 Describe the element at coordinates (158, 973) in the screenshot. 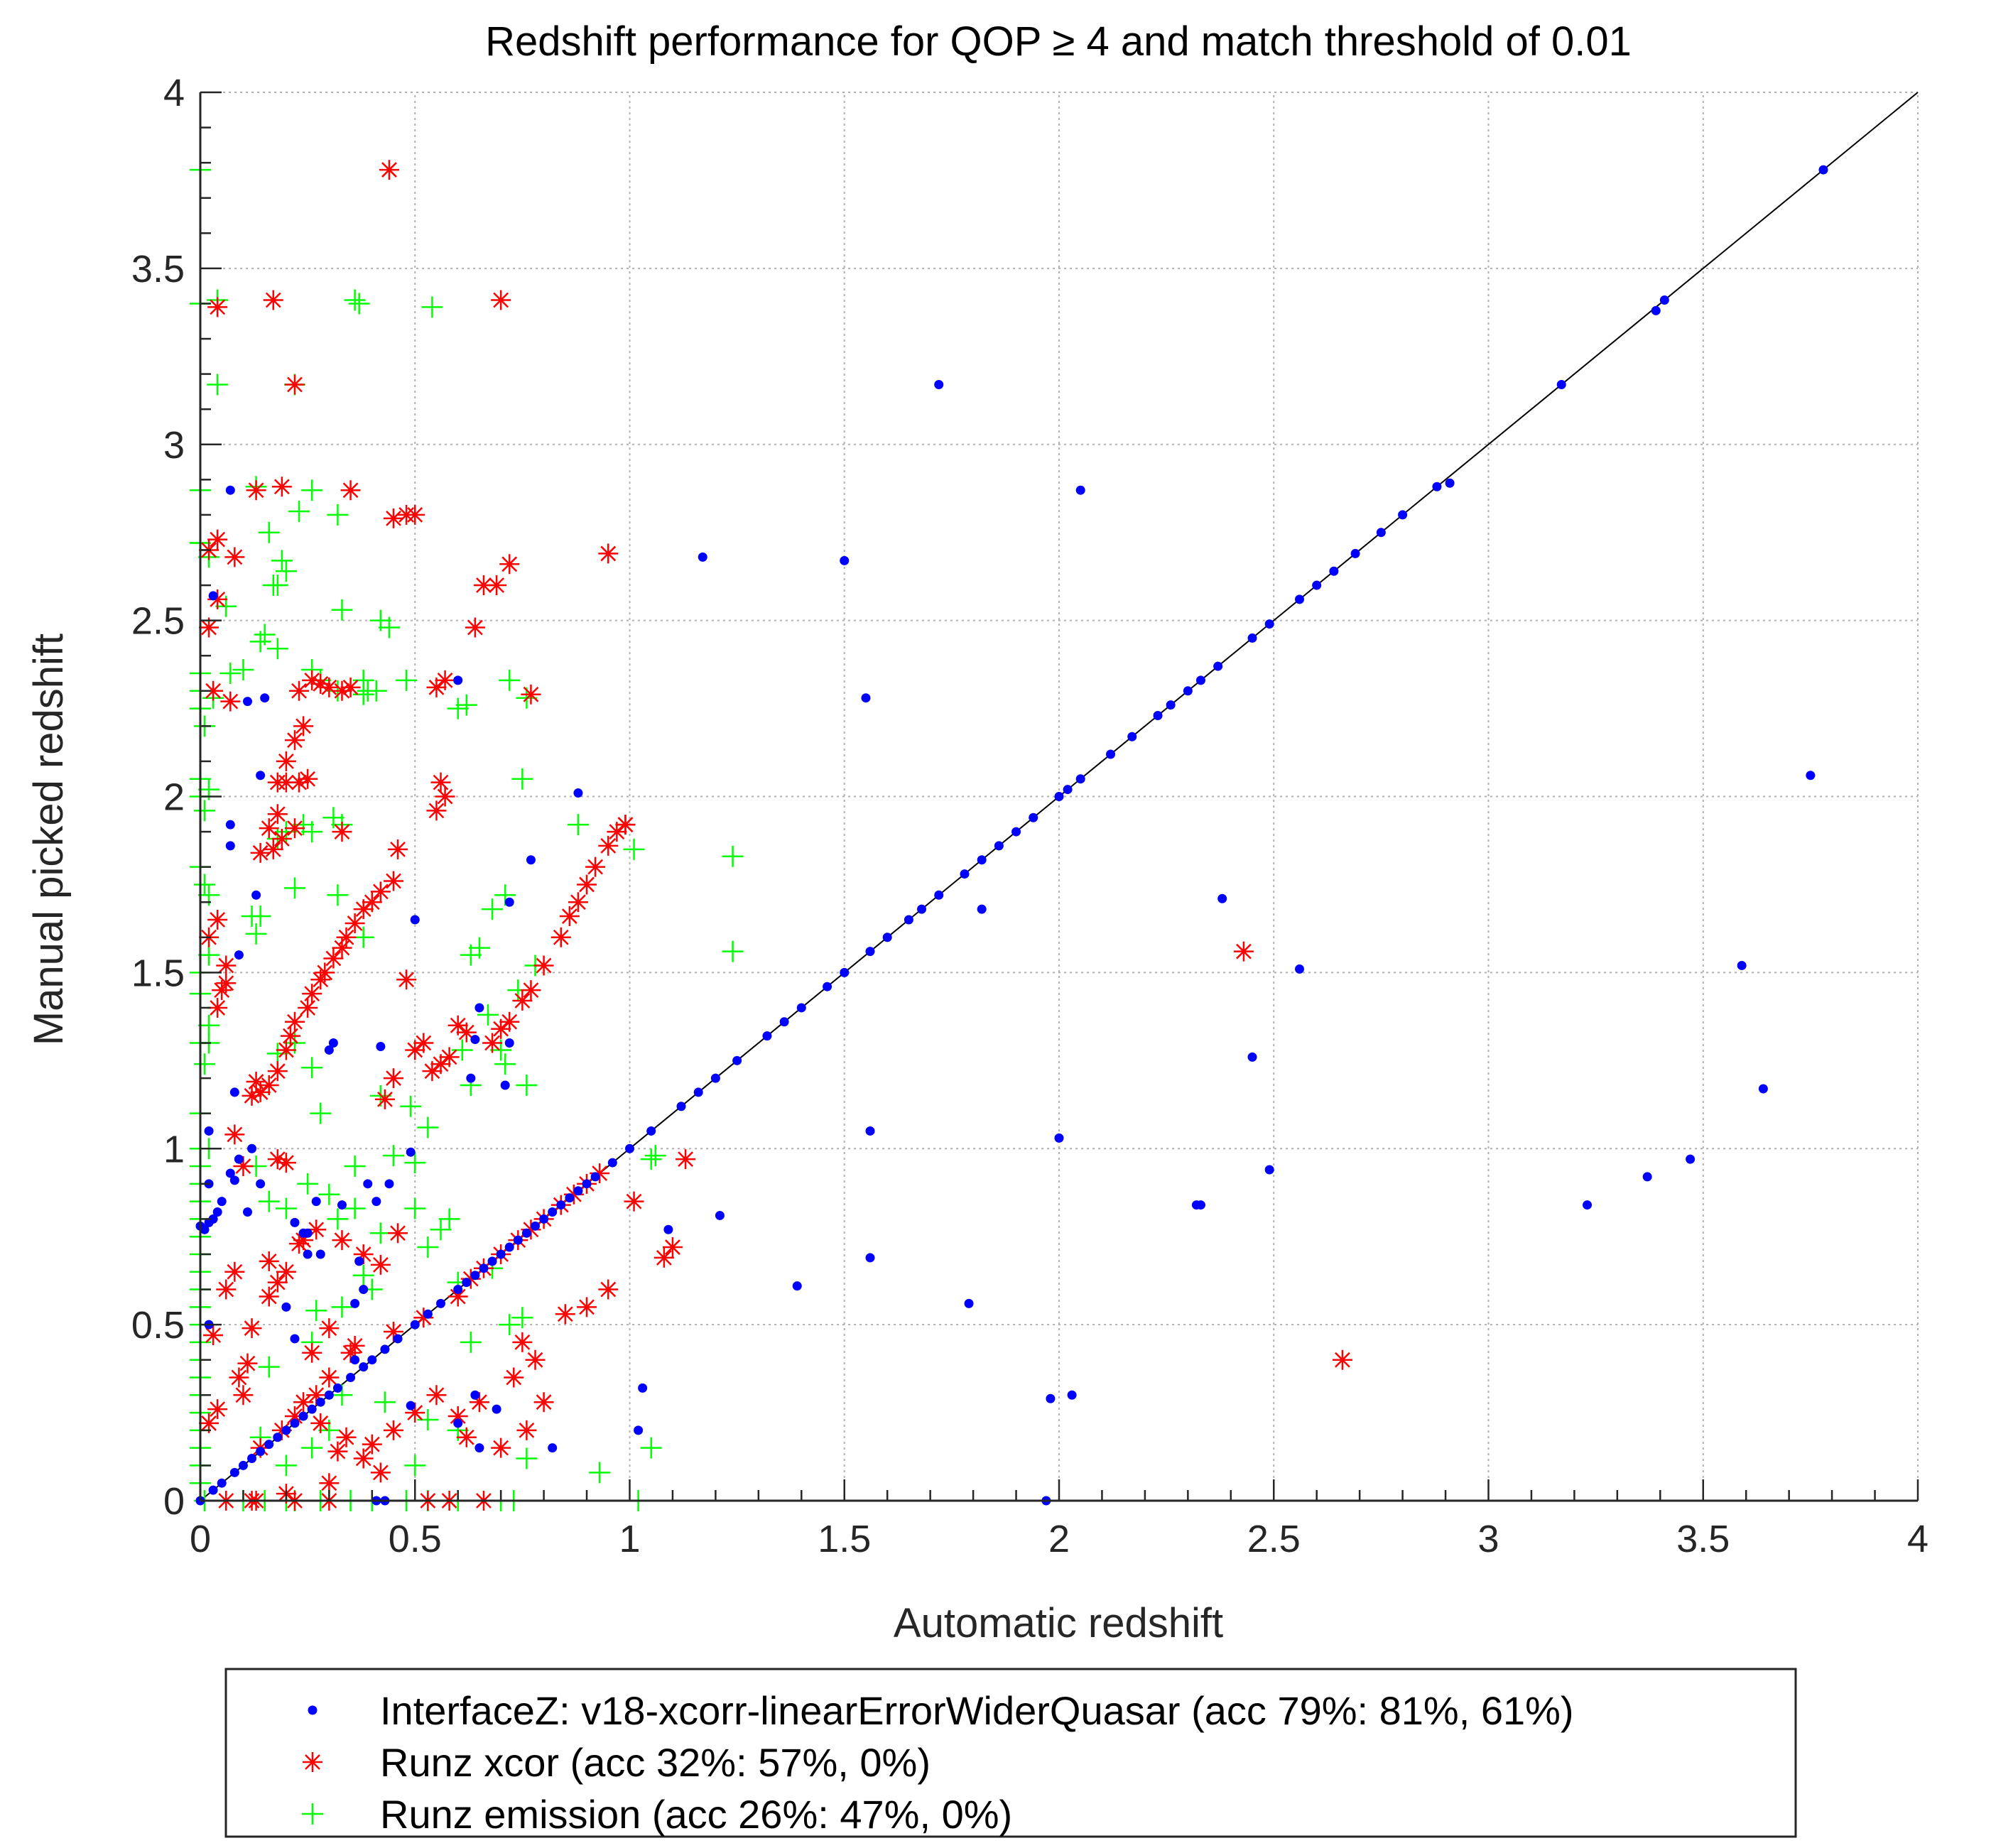

I see `y-tick-label: 1.5` at that location.